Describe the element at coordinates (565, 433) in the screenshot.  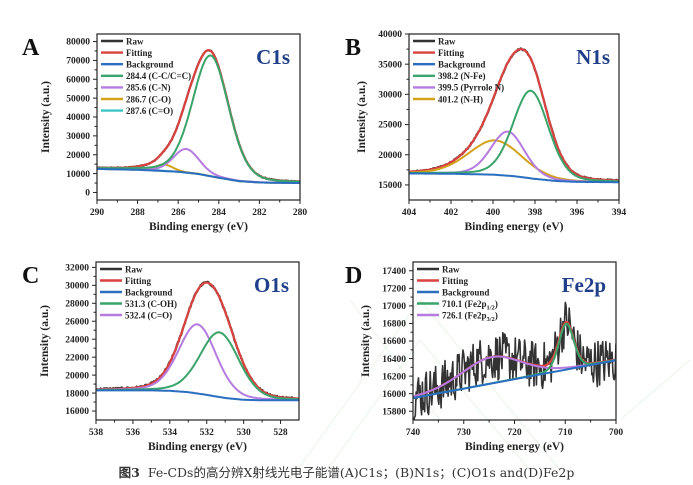
I see `x-tick-label: 710` at that location.